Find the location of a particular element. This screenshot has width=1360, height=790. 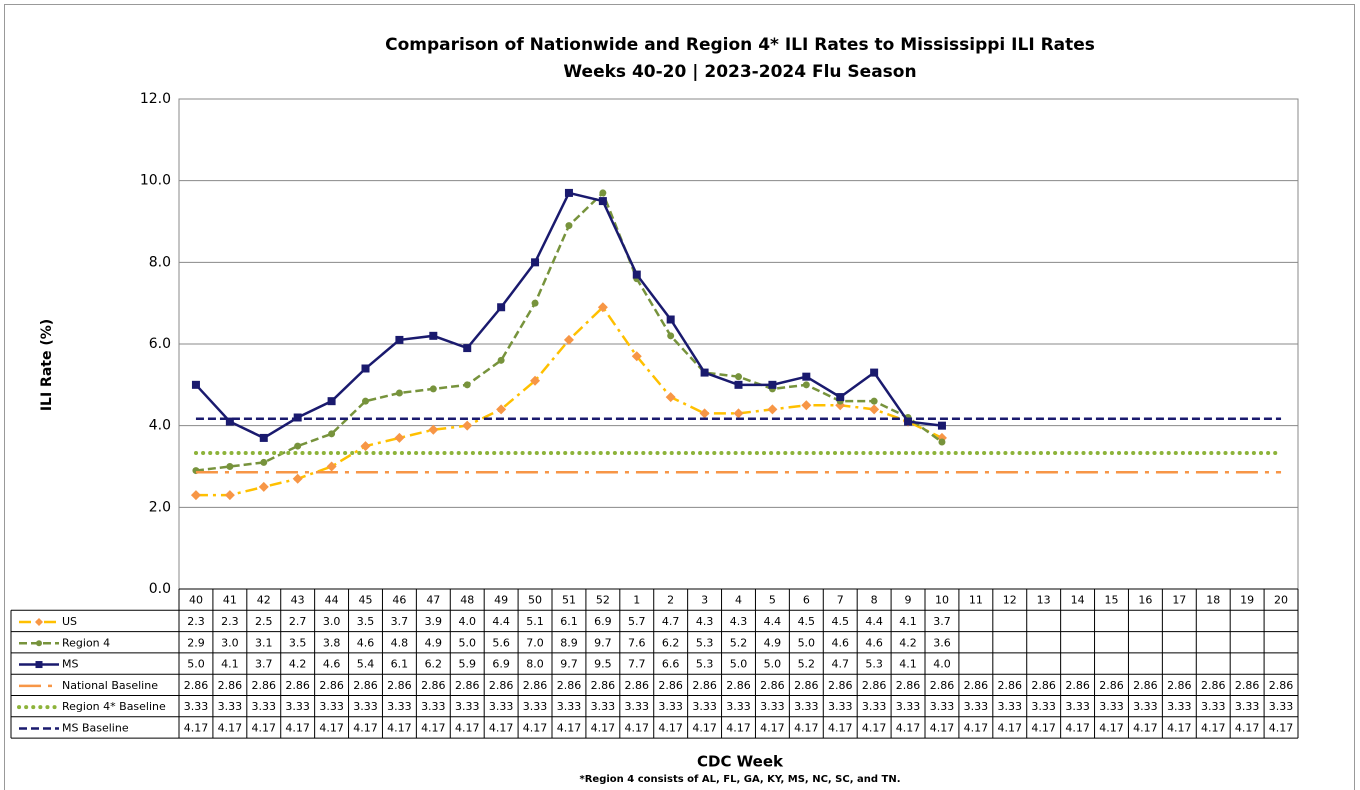

chart-subtitle: Weeks 40-20 | 2023-2024 Flu Season is located at coordinates (739, 72).